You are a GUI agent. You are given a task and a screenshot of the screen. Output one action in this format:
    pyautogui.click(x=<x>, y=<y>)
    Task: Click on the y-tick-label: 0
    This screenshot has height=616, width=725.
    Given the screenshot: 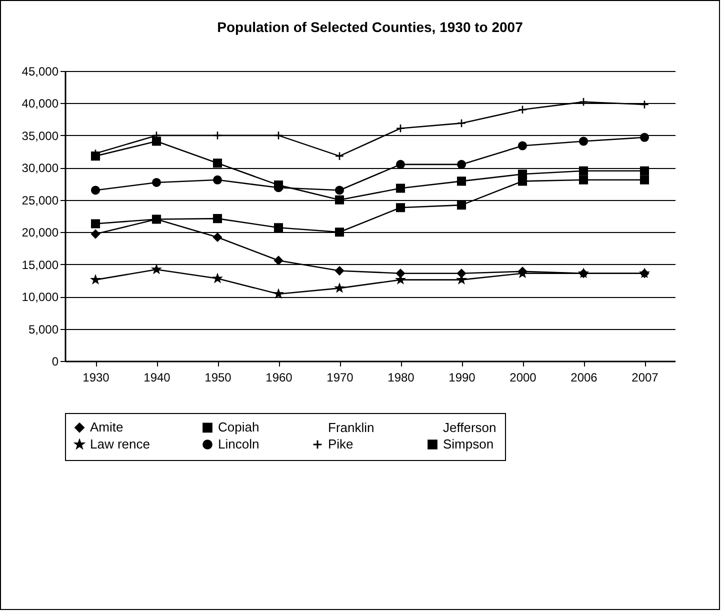 What is the action you would take?
    pyautogui.click(x=55, y=361)
    